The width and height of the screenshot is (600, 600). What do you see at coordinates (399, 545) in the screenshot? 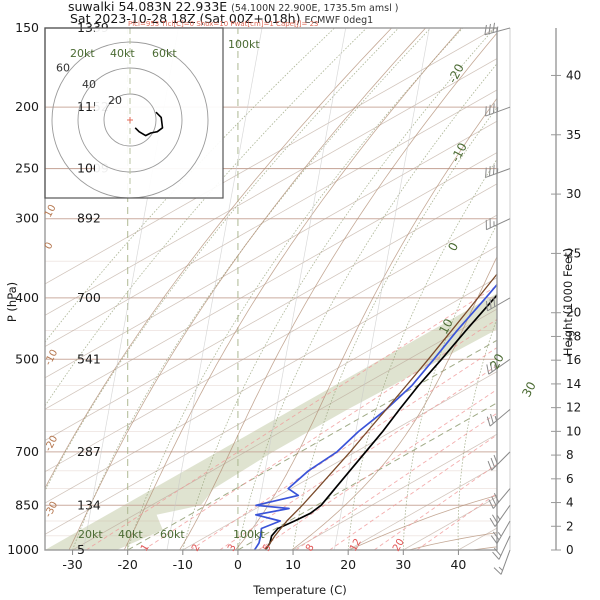
I see `mixing-ratio-label: 20` at bounding box center [399, 545].